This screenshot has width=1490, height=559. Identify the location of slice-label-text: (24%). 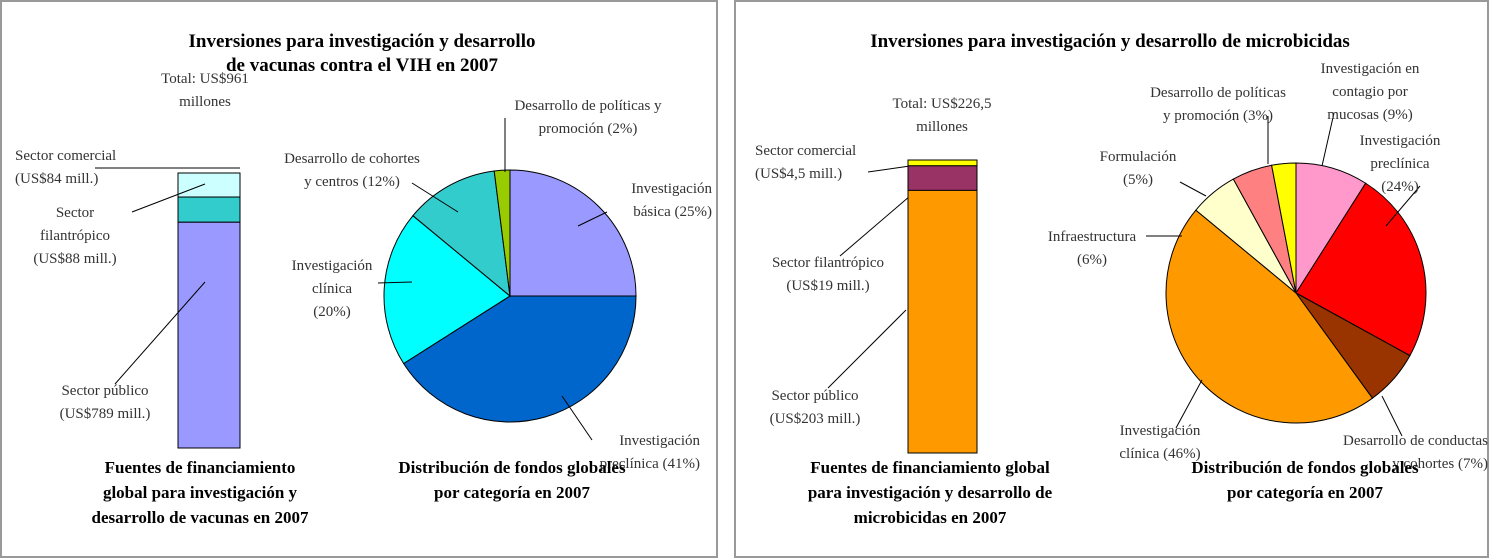
(1400, 187).